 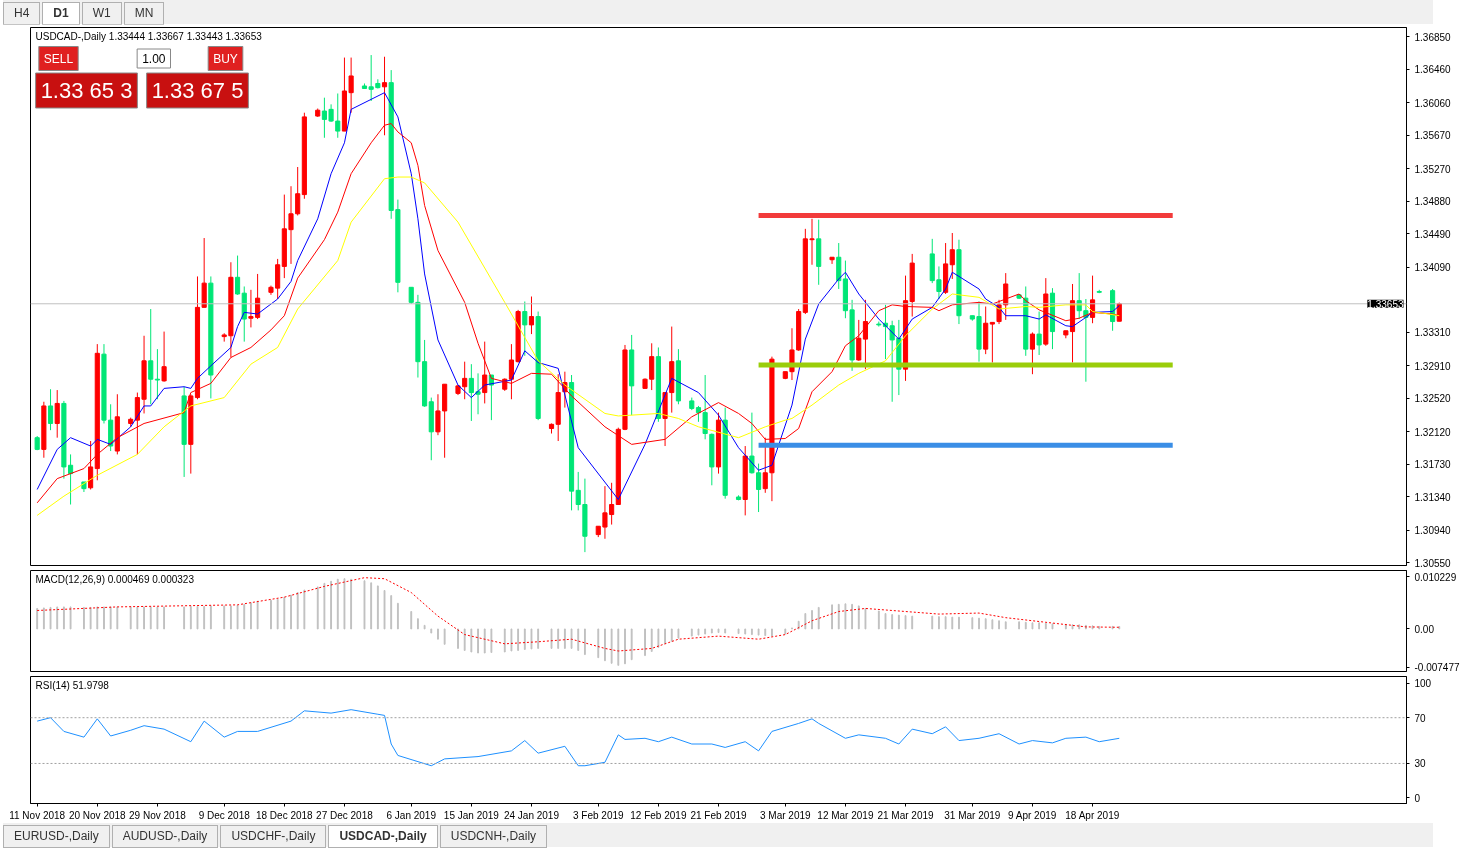 What do you see at coordinates (101, 14) in the screenshot?
I see `text: W1` at bounding box center [101, 14].